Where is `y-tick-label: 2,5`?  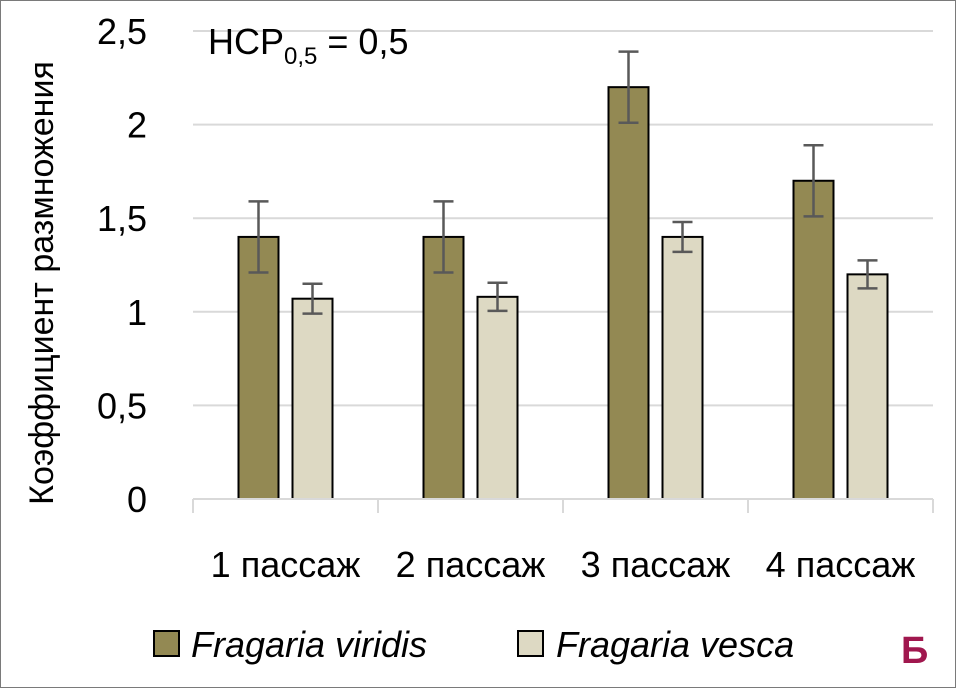
y-tick-label: 2,5 is located at coordinates (122, 31).